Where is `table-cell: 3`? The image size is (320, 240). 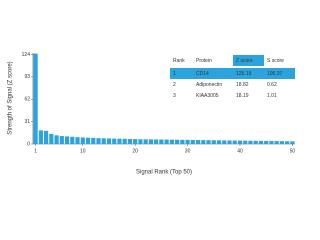 table-cell: 3 is located at coordinates (174, 96).